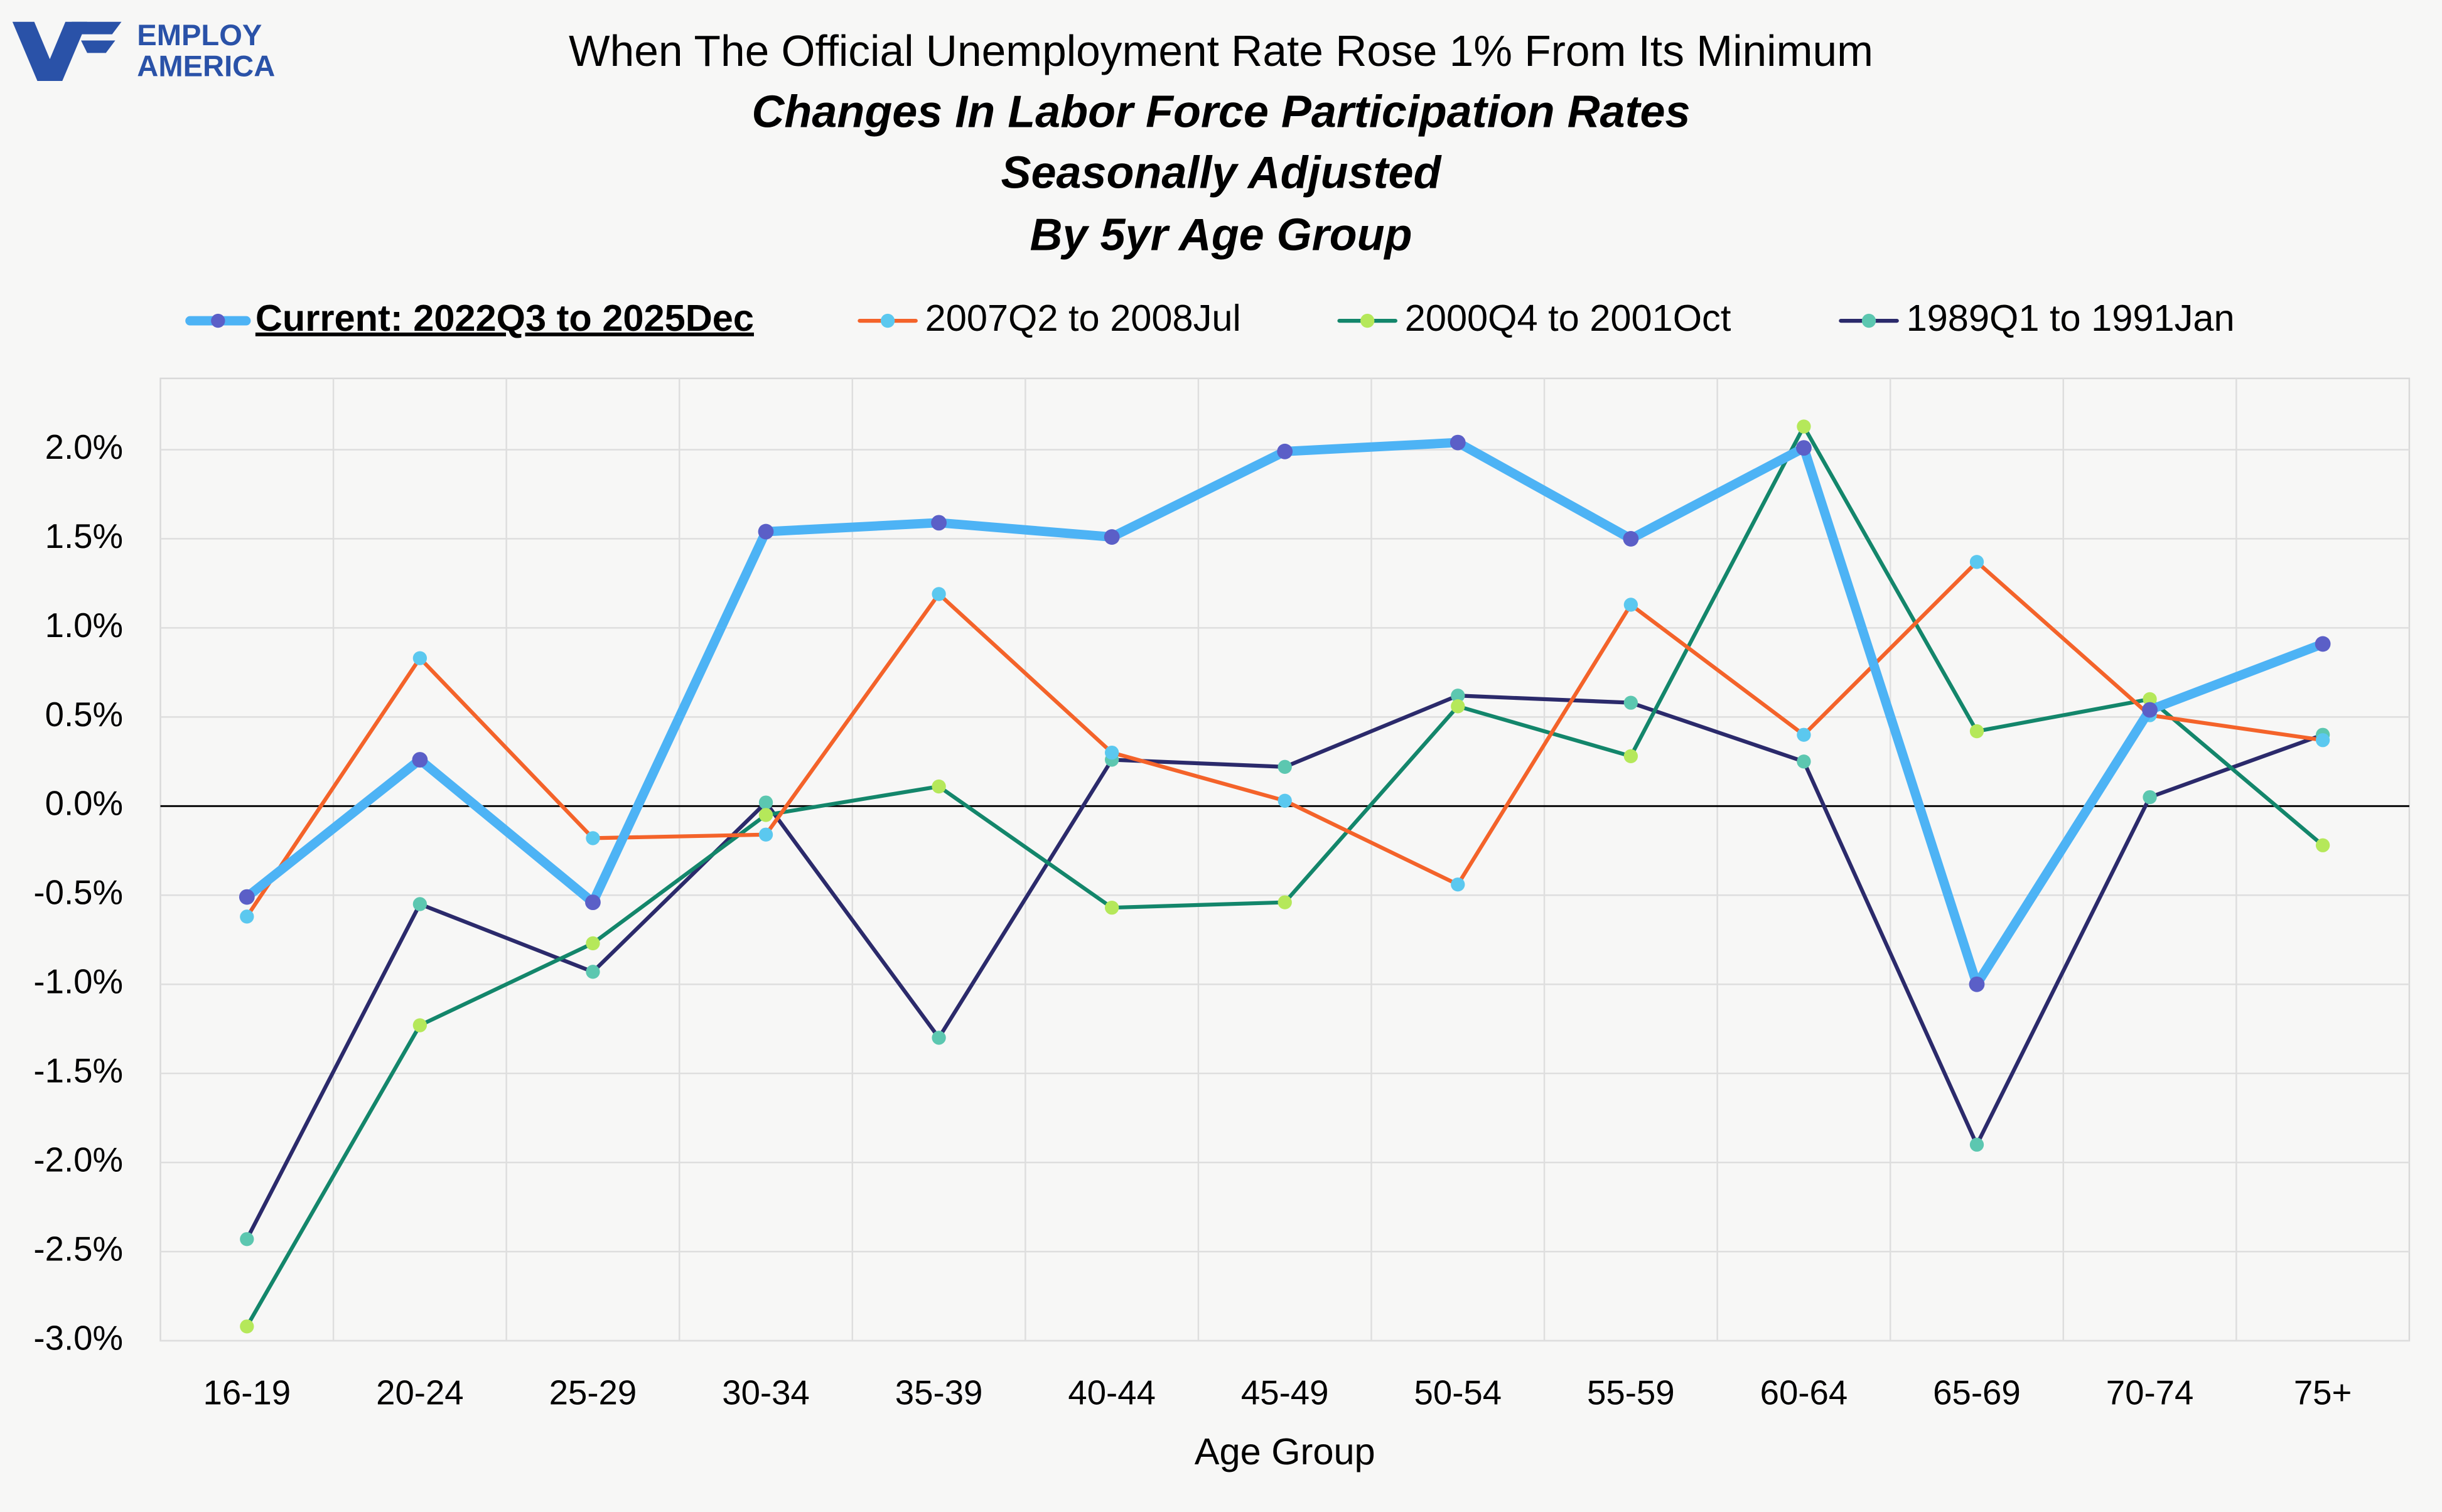 This screenshot has width=2442, height=1512. Describe the element at coordinates (939, 1392) in the screenshot. I see `x-tick-label: 35-39` at that location.